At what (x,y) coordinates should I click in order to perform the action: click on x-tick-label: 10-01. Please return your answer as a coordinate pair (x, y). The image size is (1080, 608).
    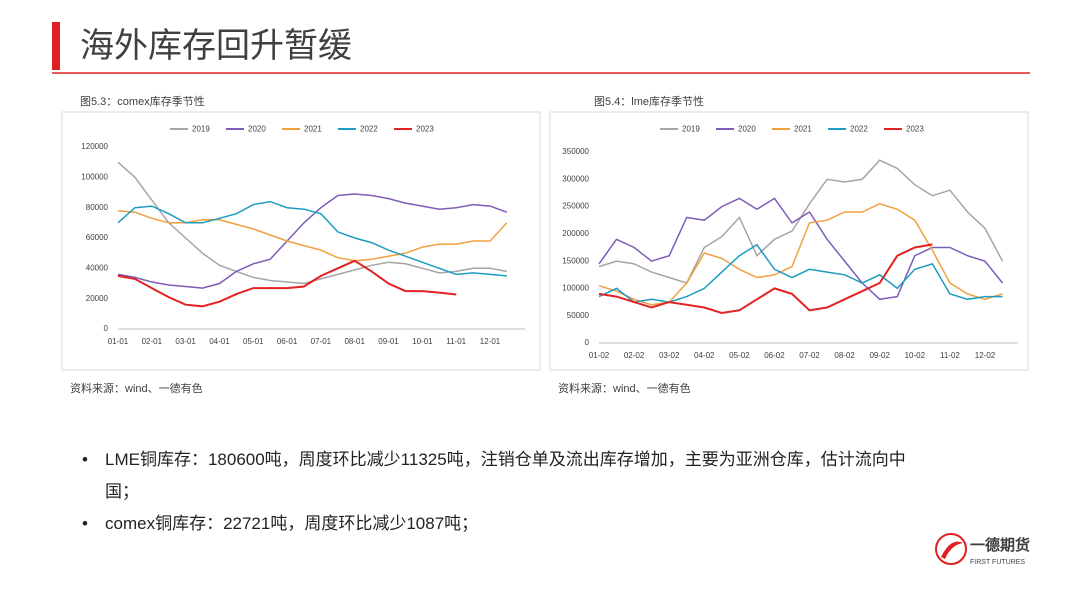
    Looking at the image, I should click on (422, 341).